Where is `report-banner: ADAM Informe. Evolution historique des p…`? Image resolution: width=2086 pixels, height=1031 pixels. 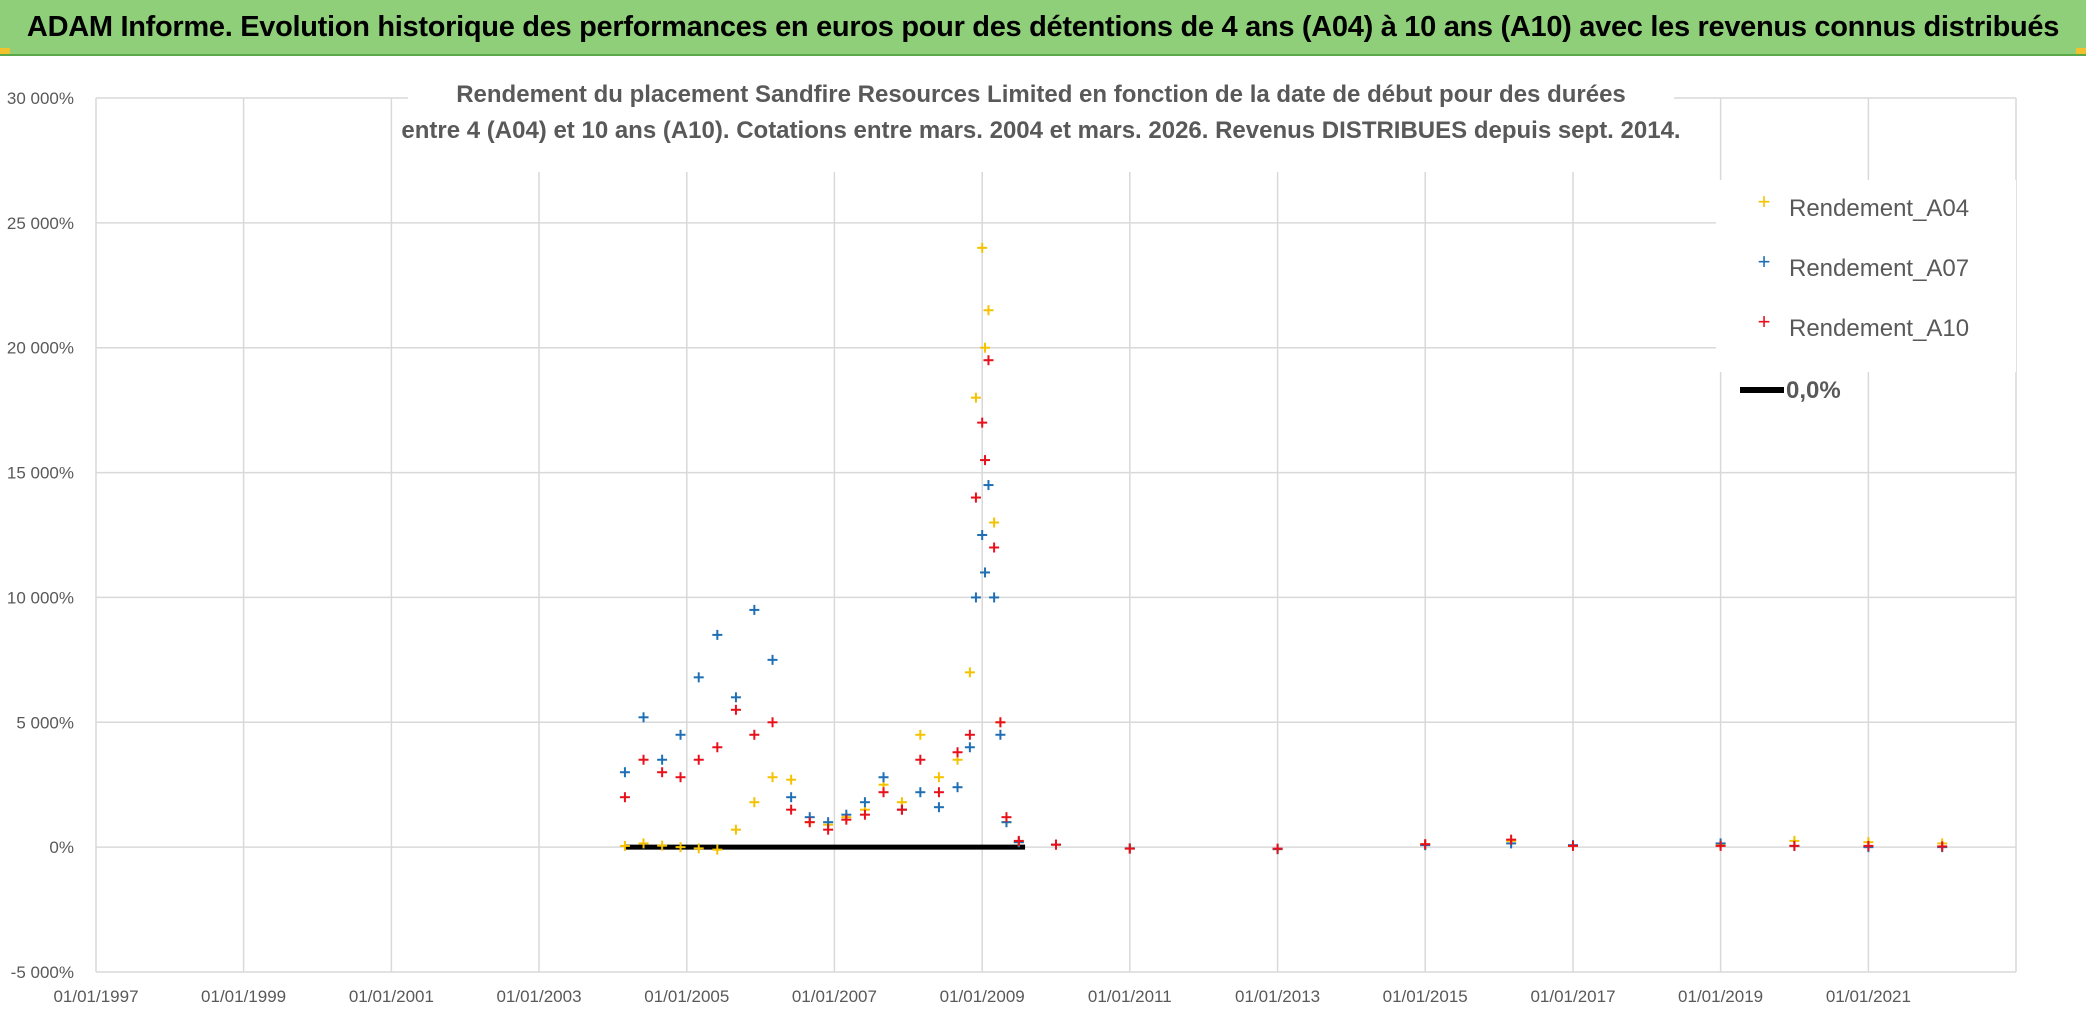 report-banner: ADAM Informe. Evolution historique des p… is located at coordinates (1043, 28).